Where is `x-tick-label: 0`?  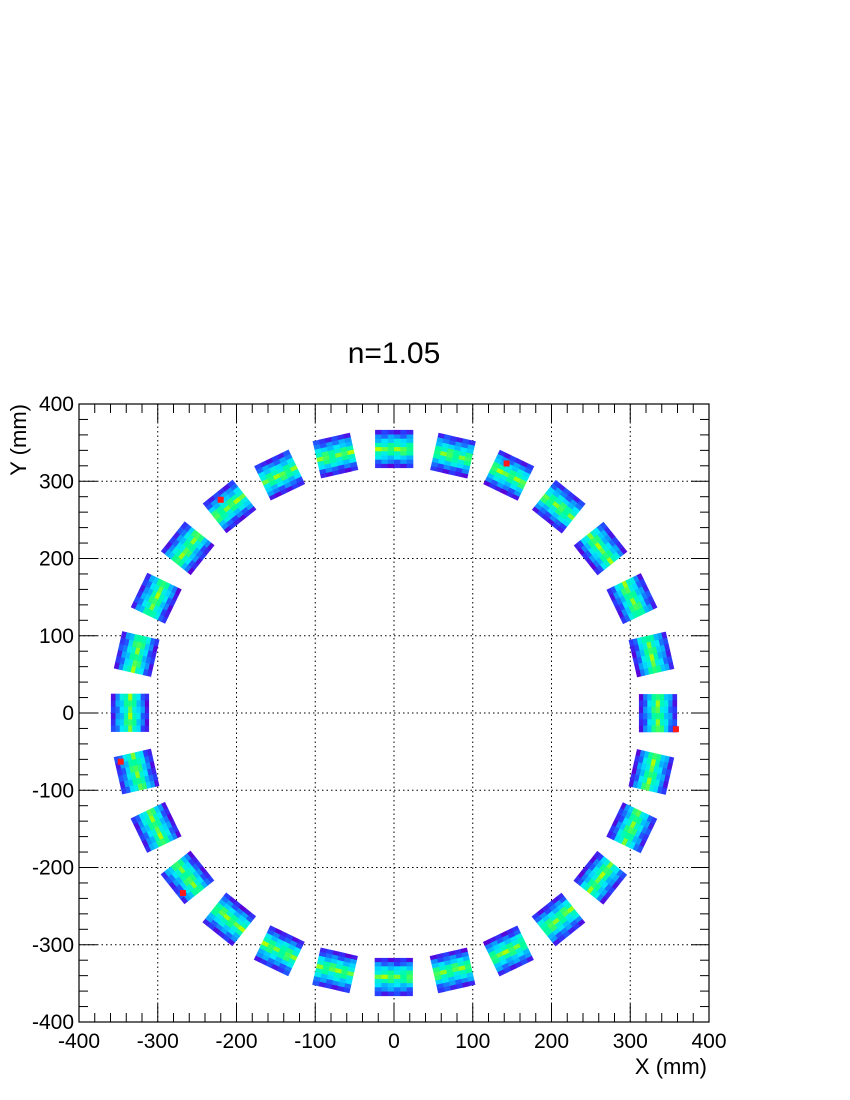
x-tick-label: 0 is located at coordinates (394, 1041).